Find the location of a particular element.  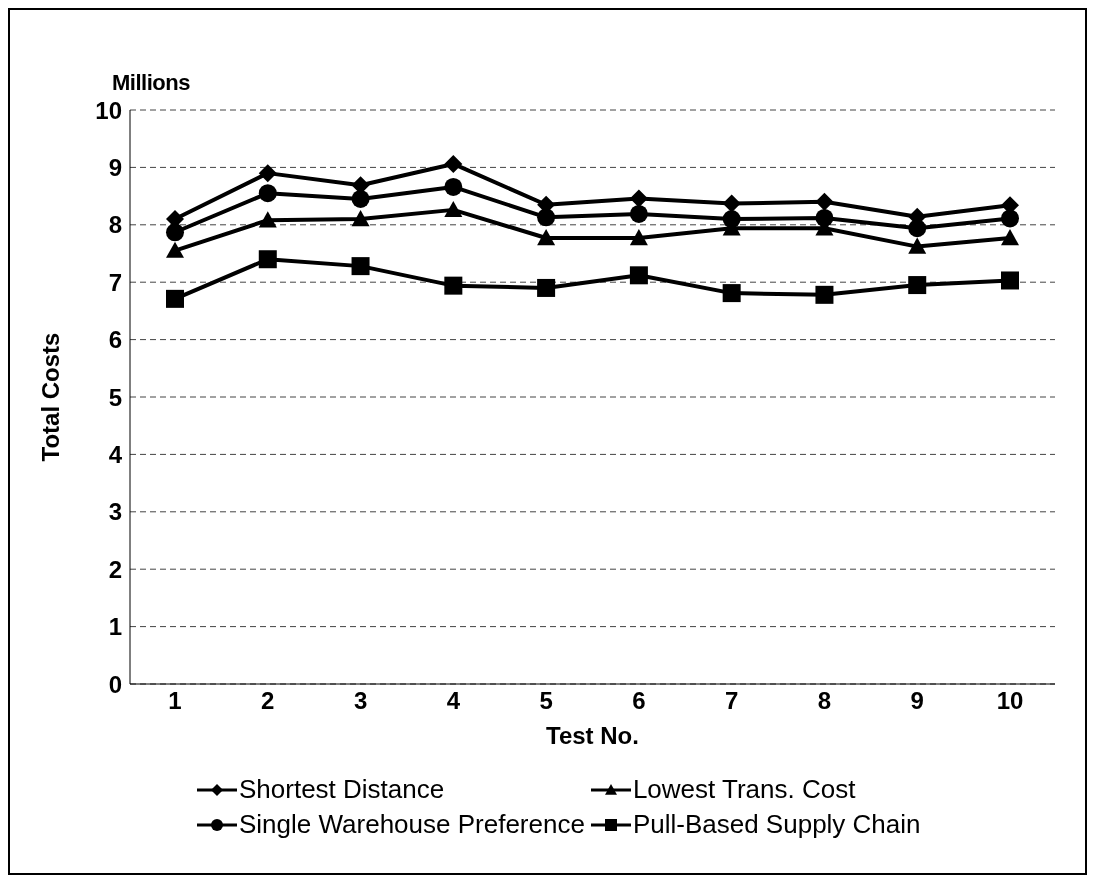

x-tick-label: 10 is located at coordinates (1010, 701).